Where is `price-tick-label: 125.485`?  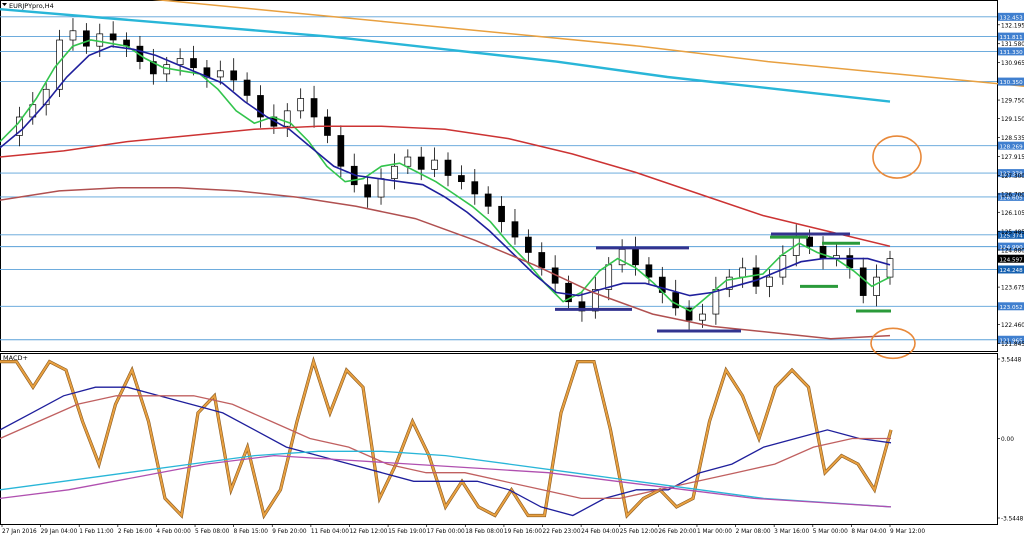 price-tick-label: 125.485 is located at coordinates (1012, 233).